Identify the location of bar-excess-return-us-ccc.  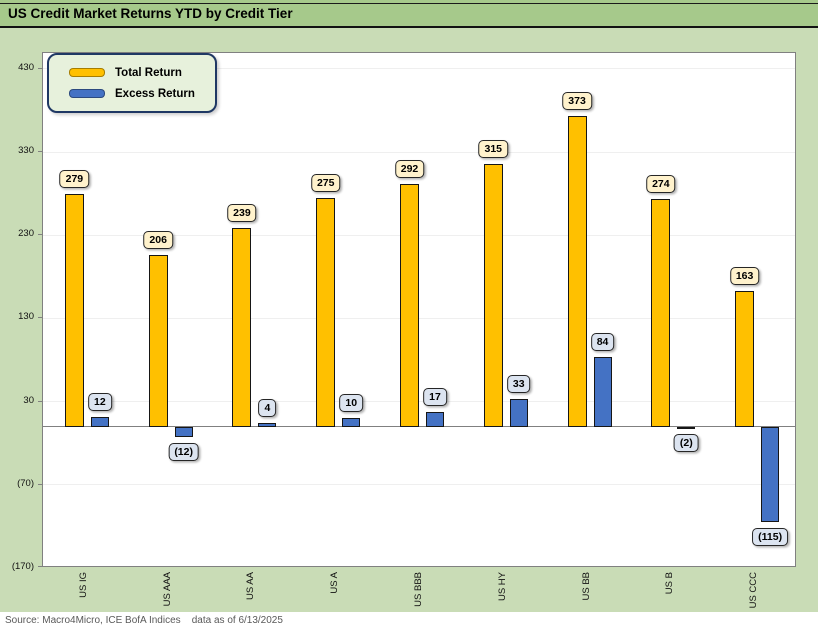
(770, 474).